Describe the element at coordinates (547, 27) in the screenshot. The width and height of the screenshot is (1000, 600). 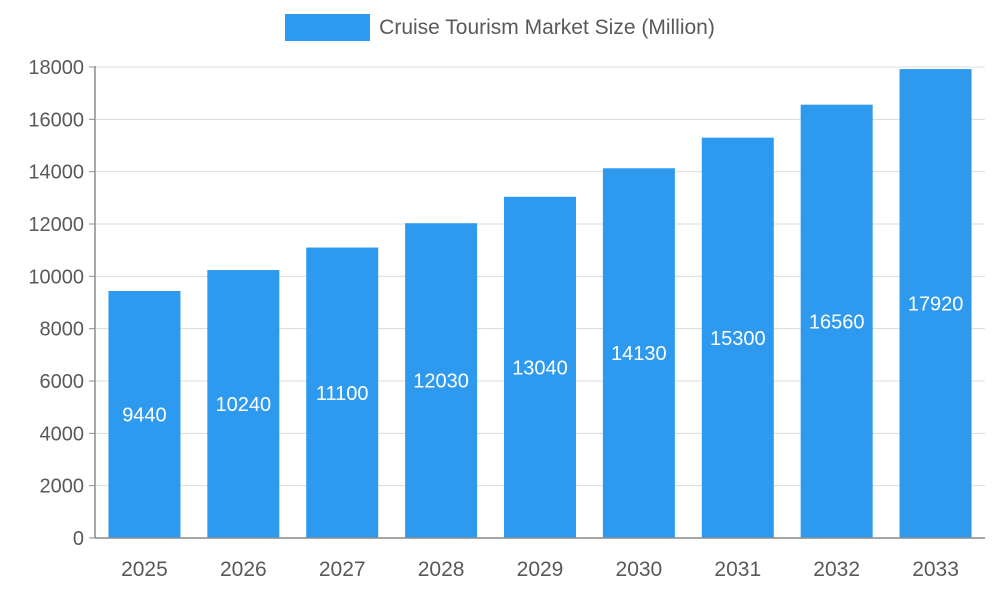
I see `legend-label: Cruise Tourism Market Size (Million)` at that location.